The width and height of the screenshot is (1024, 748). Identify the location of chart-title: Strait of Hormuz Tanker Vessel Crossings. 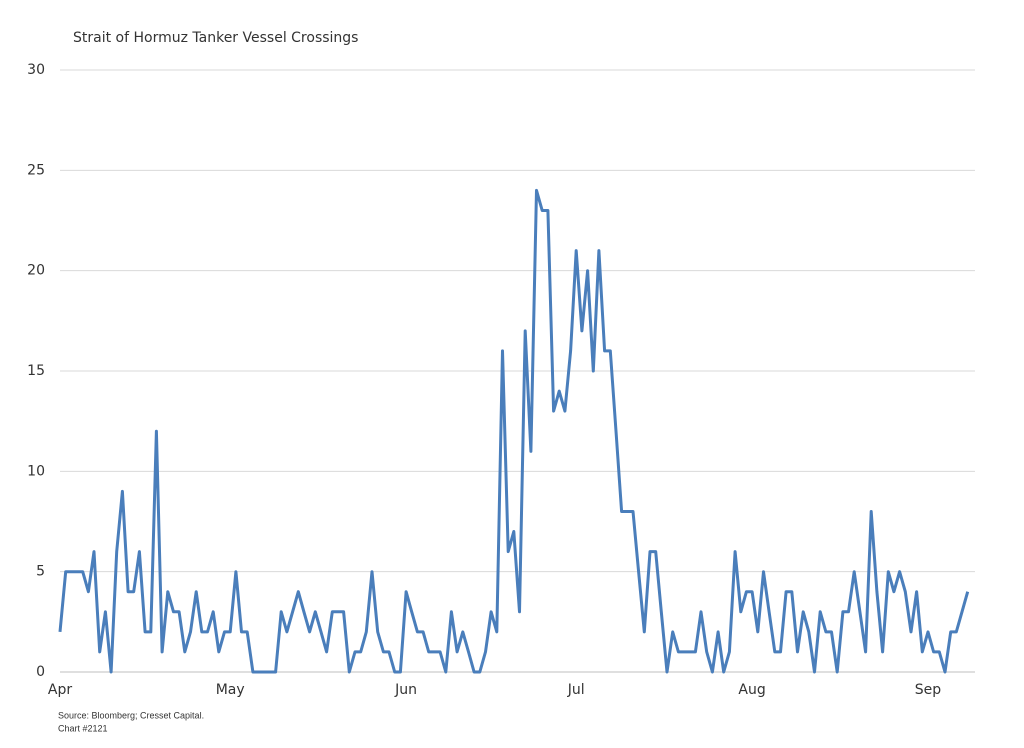
(215, 38).